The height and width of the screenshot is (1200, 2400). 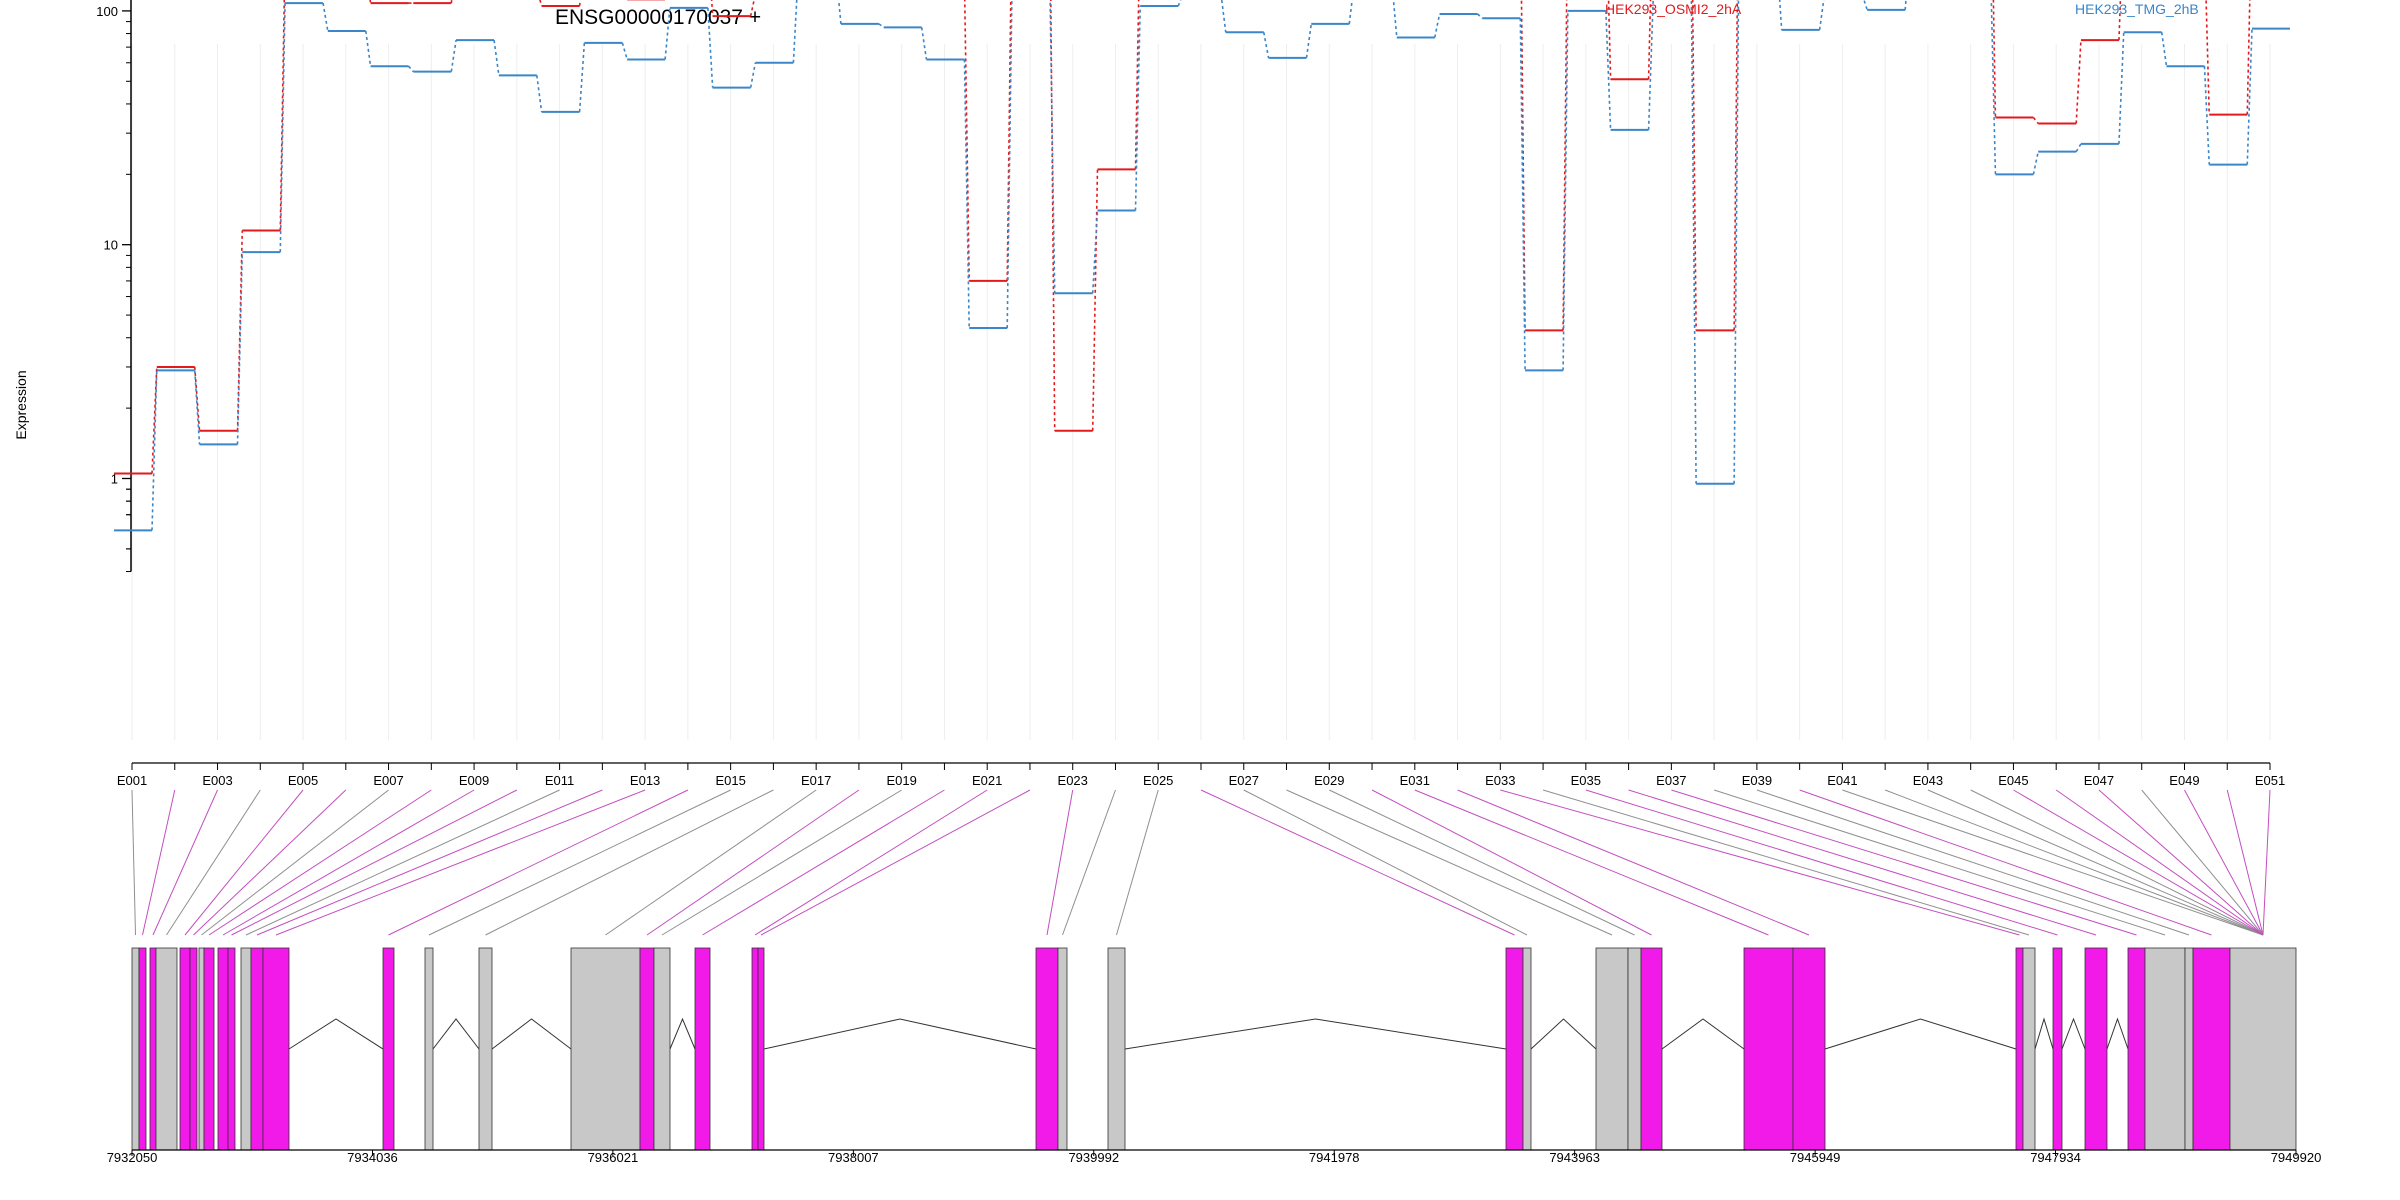 I want to click on genomic-tick-label: 7934036, so click(x=372, y=1157).